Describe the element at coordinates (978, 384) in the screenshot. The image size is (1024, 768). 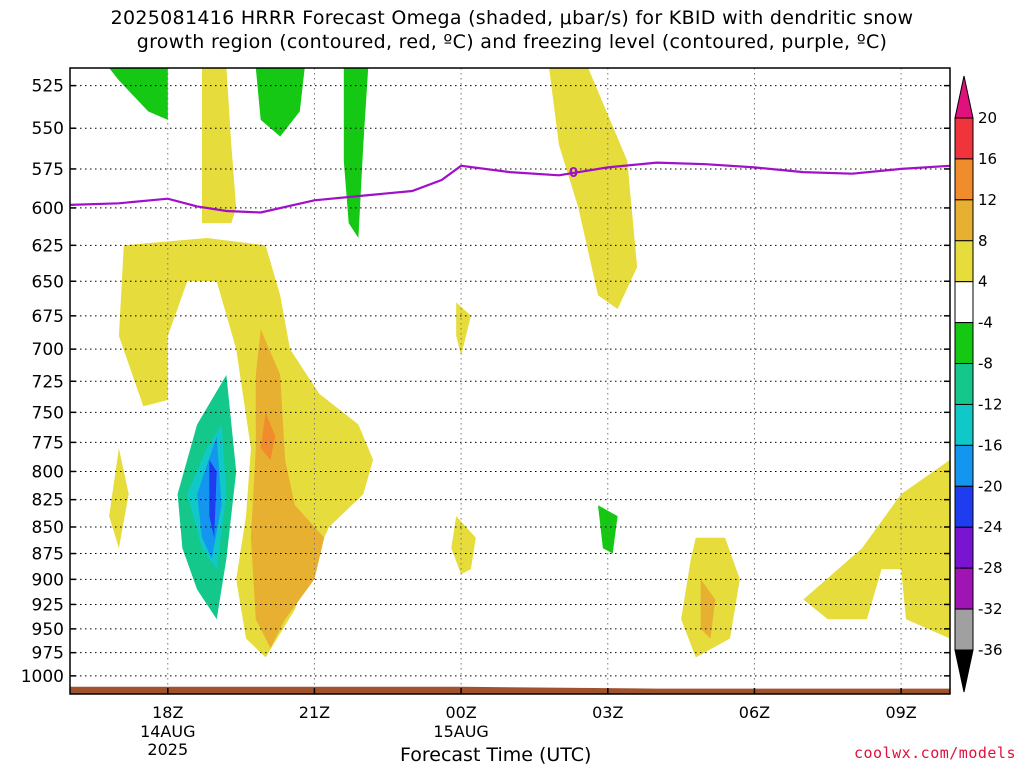
I see `colorbar: 20 16 12 8 4 -4 -8 -12 -16 -20 -24 -28 -32 -36` at that location.